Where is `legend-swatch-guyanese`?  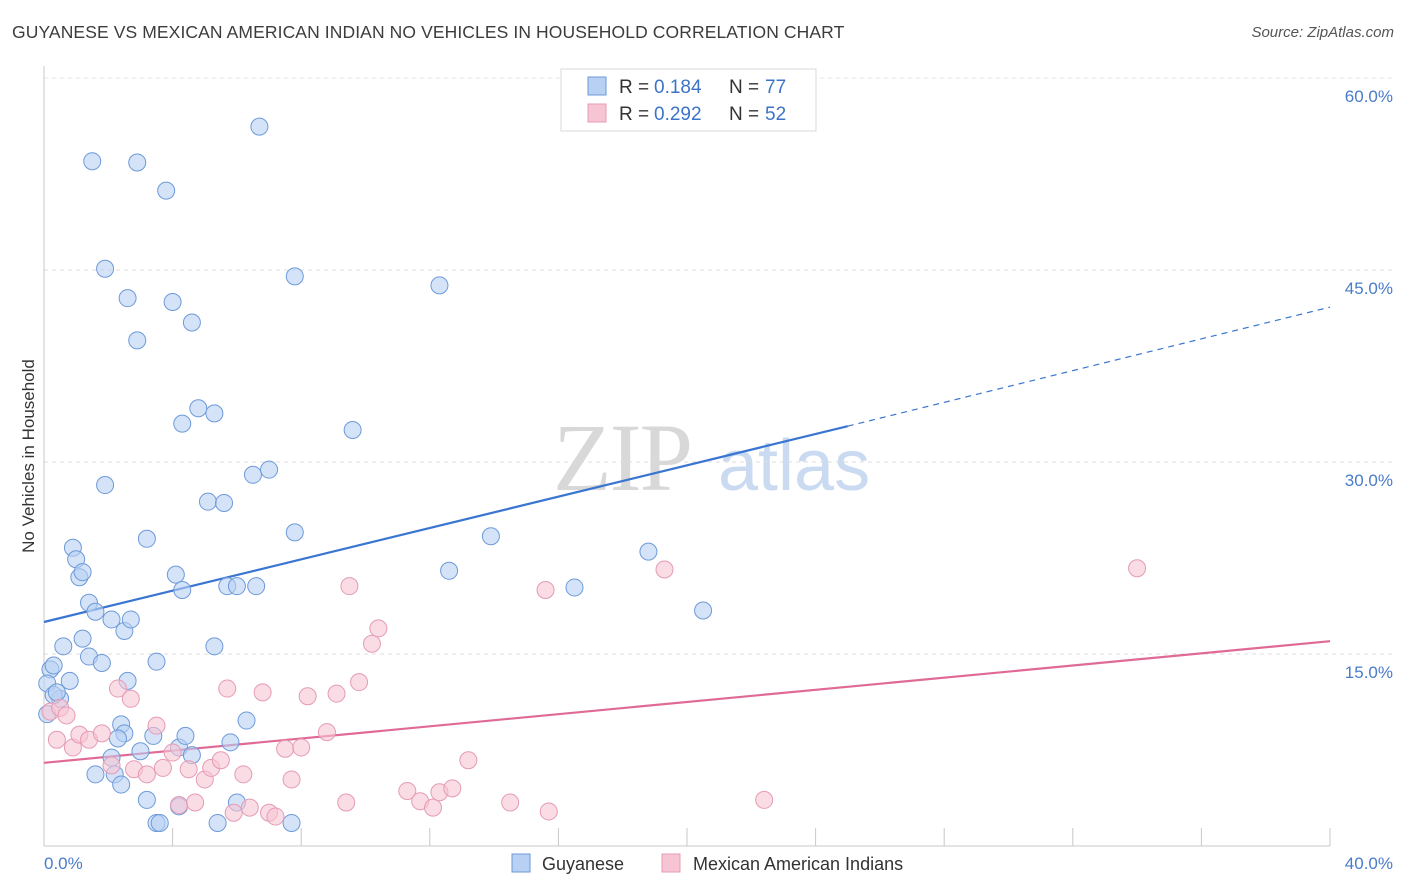
legend-swatch-guyanese is located at coordinates (597, 86).